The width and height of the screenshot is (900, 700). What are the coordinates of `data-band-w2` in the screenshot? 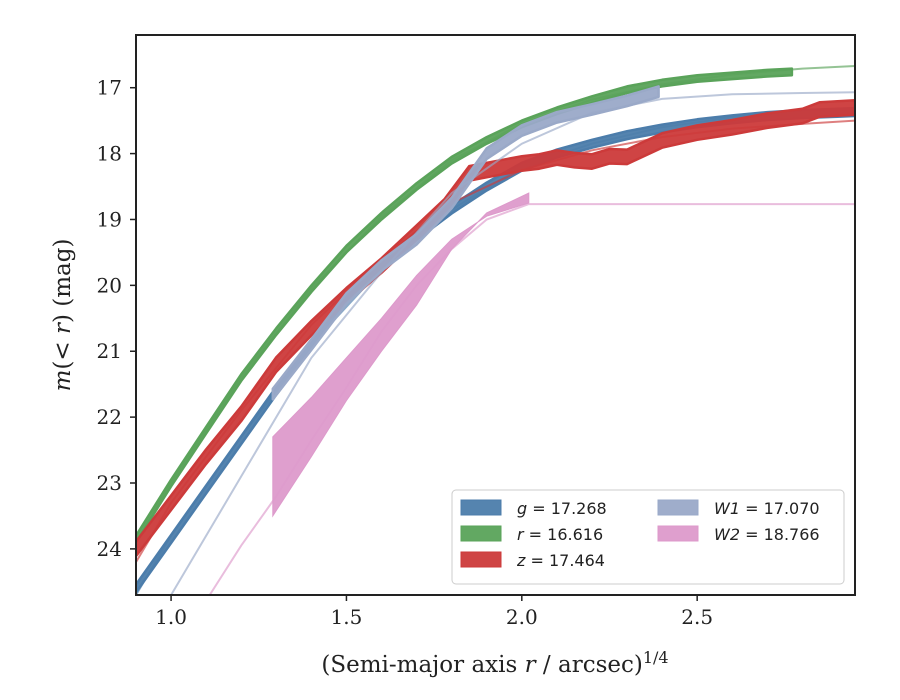 It's located at (401, 355).